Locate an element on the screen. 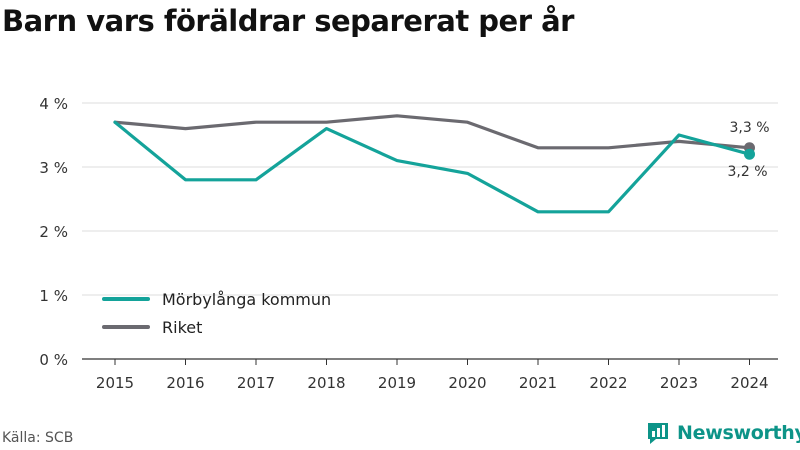 The image size is (800, 450). y-tick-label: 4 % is located at coordinates (53, 104).